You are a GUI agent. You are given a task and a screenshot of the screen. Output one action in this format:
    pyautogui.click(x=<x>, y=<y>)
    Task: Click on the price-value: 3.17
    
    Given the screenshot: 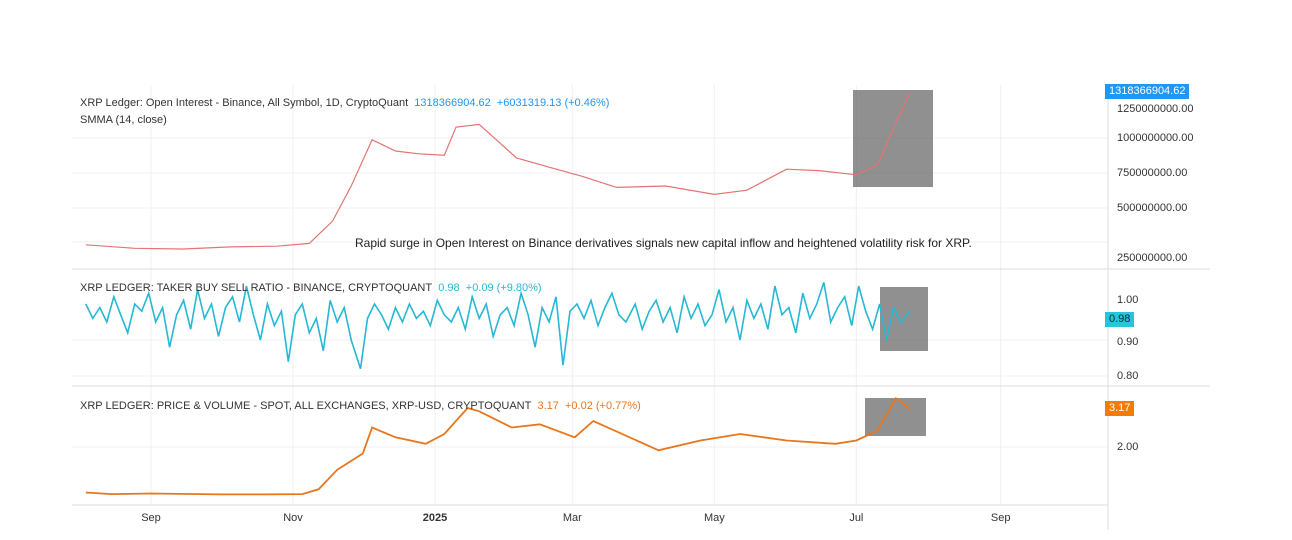 What is the action you would take?
    pyautogui.click(x=548, y=406)
    